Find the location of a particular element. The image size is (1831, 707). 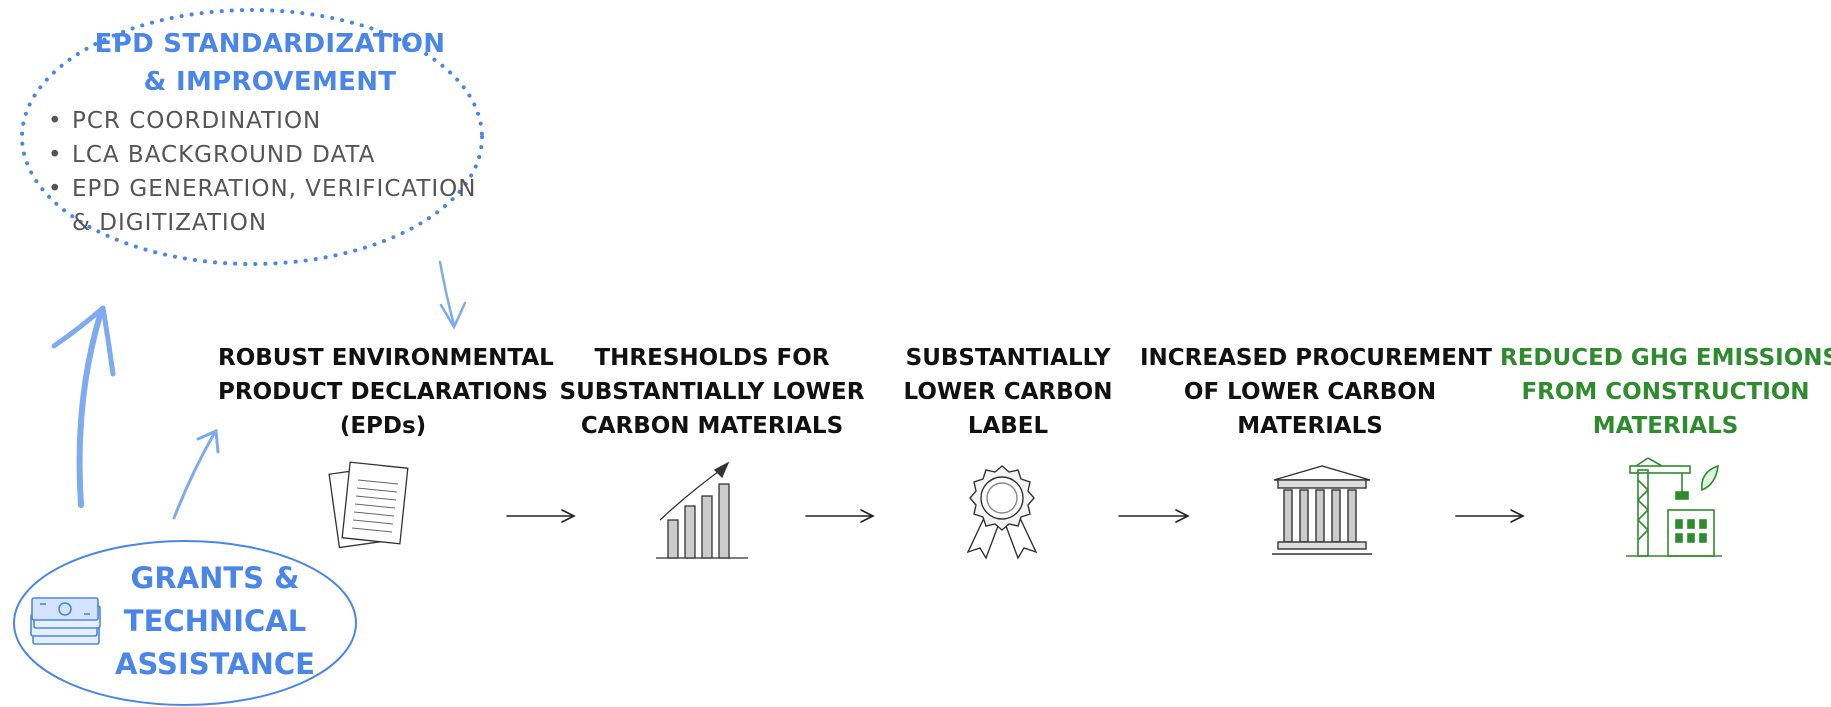

step-arrows is located at coordinates (1015, 516).